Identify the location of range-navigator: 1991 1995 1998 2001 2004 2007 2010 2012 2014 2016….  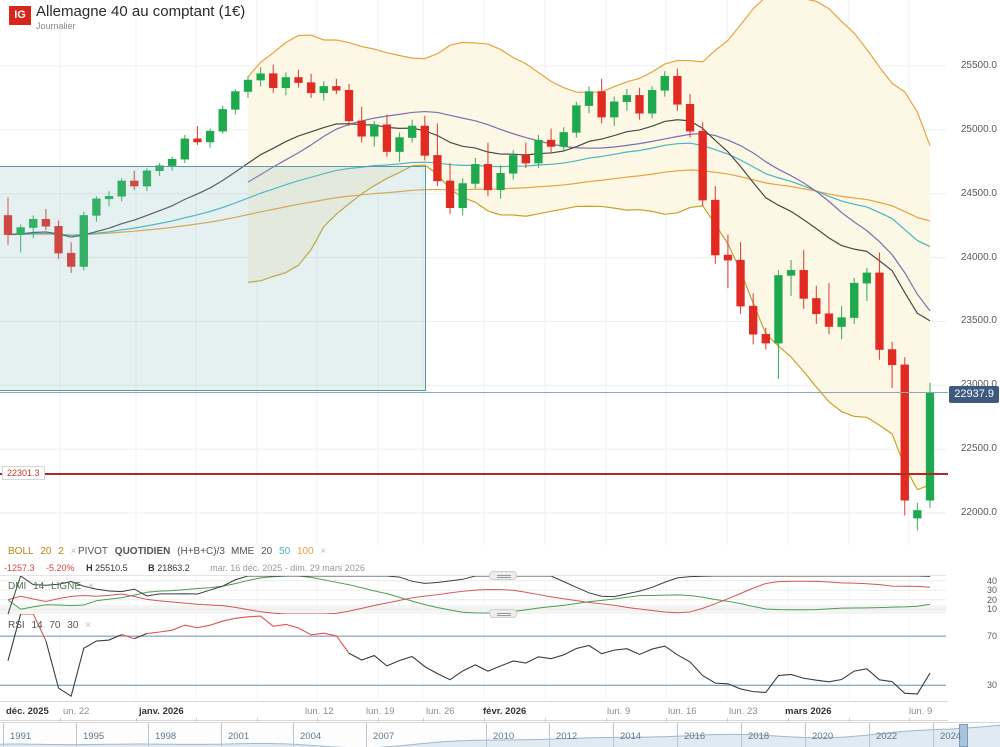
(500, 734).